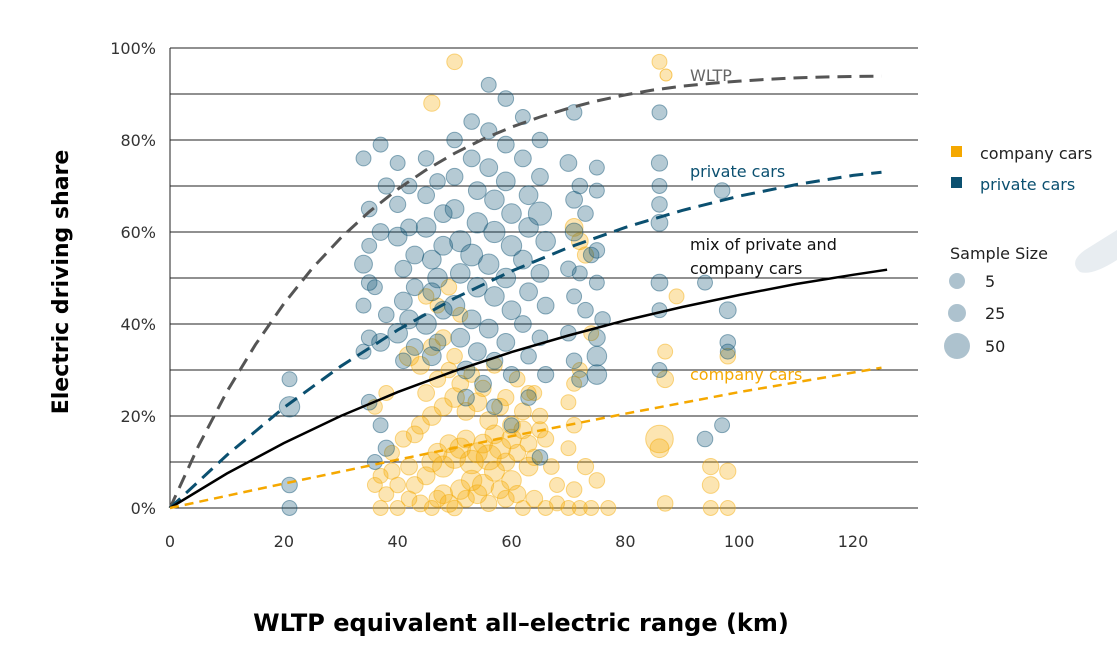  I want to click on legend-private-swatch, so click(956, 182).